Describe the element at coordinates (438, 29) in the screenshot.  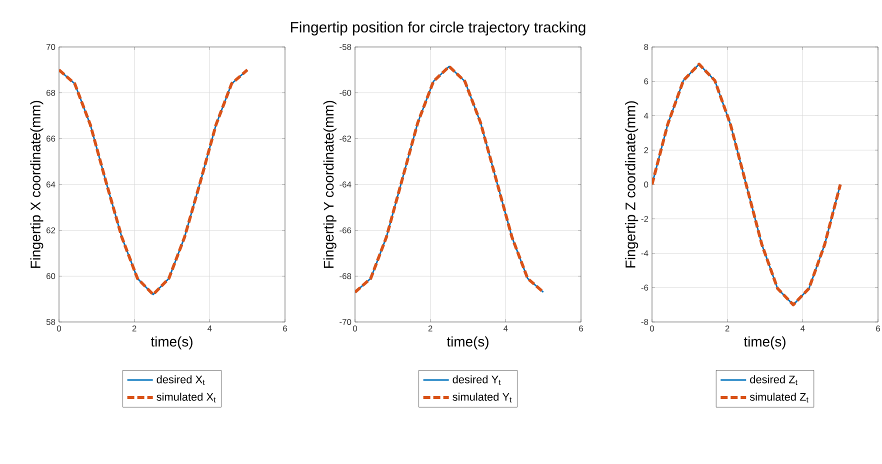
I see `chart-title: Fingertip position for circle trajectory tracking` at that location.